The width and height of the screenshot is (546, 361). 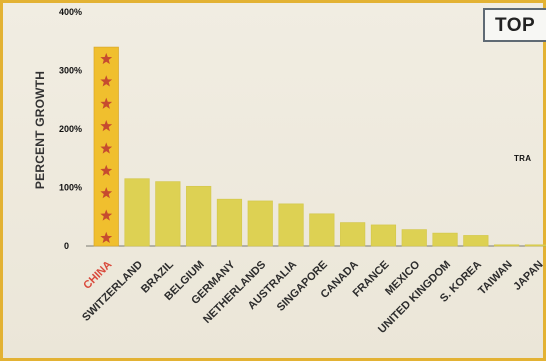 What do you see at coordinates (66, 246) in the screenshot?
I see `y-tick-label: 0` at bounding box center [66, 246].